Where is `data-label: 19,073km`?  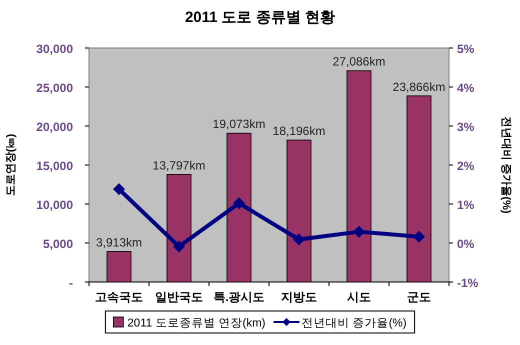
data-label: 19,073km is located at coordinates (239, 124).